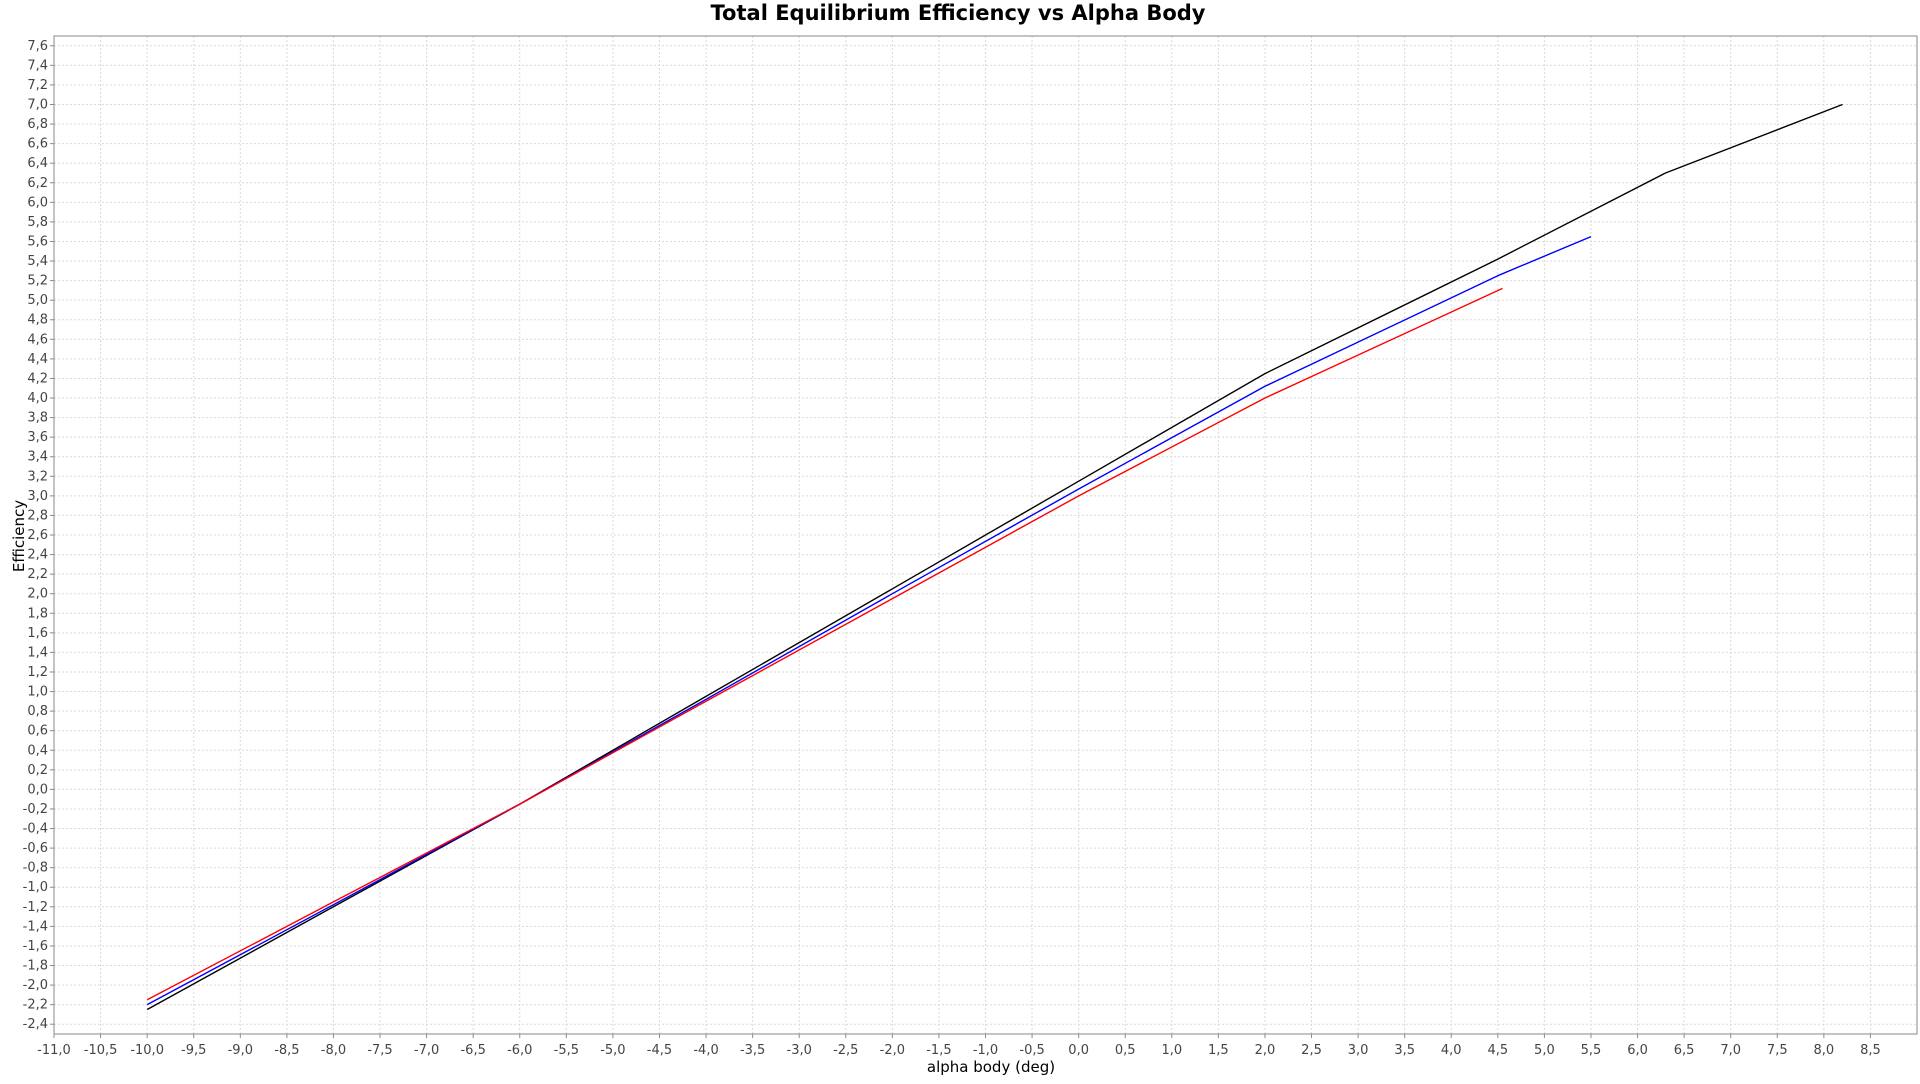 This screenshot has width=1920, height=1084. I want to click on x-tick-label: -5,0, so click(612, 1050).